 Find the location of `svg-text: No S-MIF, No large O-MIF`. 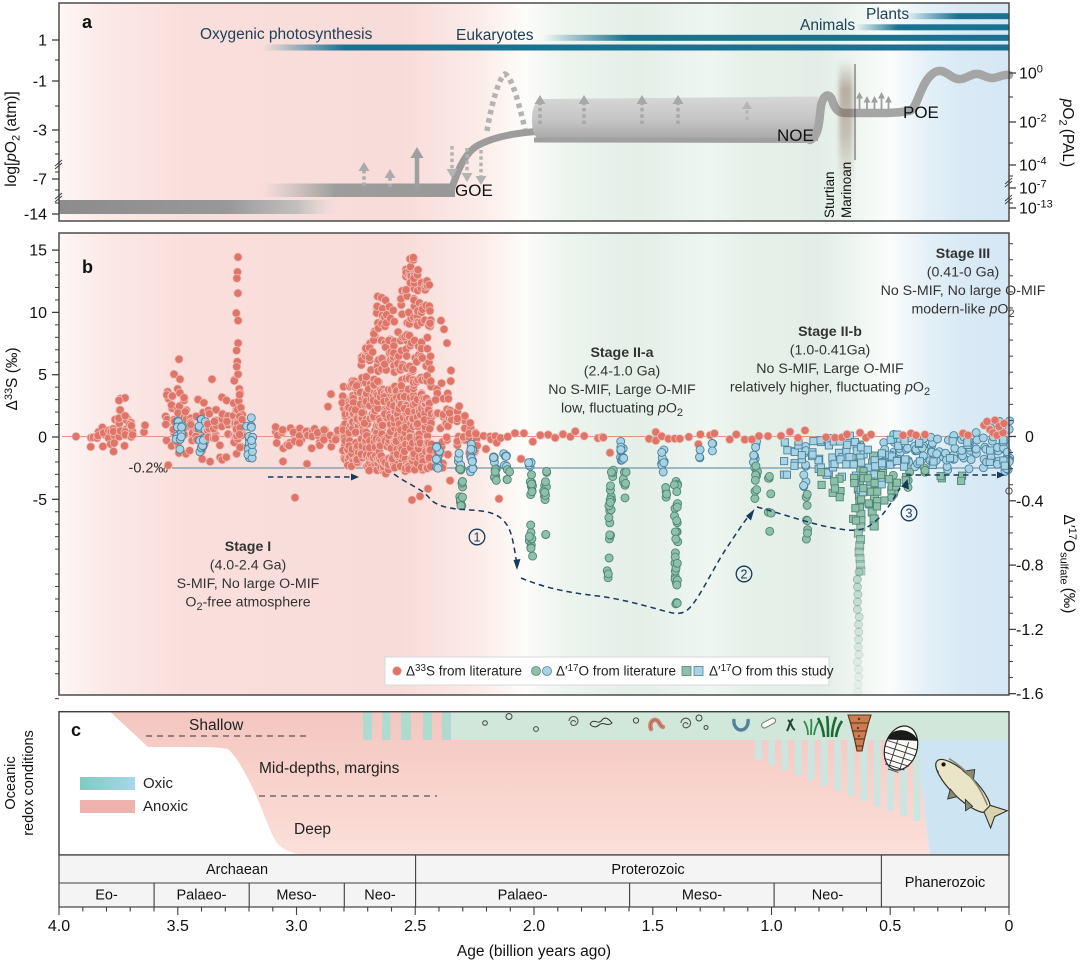

svg-text: No S-MIF, No large O-MIF is located at coordinates (963, 291).